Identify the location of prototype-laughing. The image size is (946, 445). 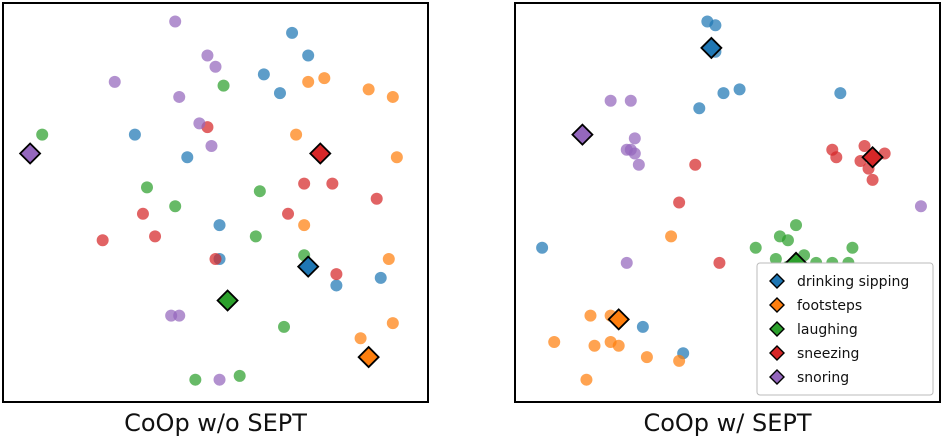
(227, 300).